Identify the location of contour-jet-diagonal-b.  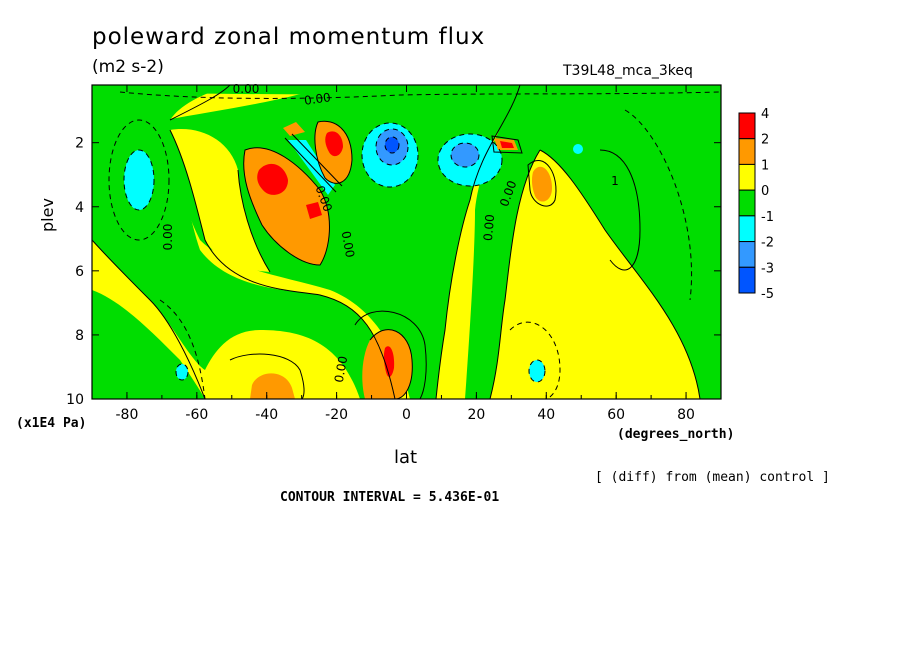
(317, 160).